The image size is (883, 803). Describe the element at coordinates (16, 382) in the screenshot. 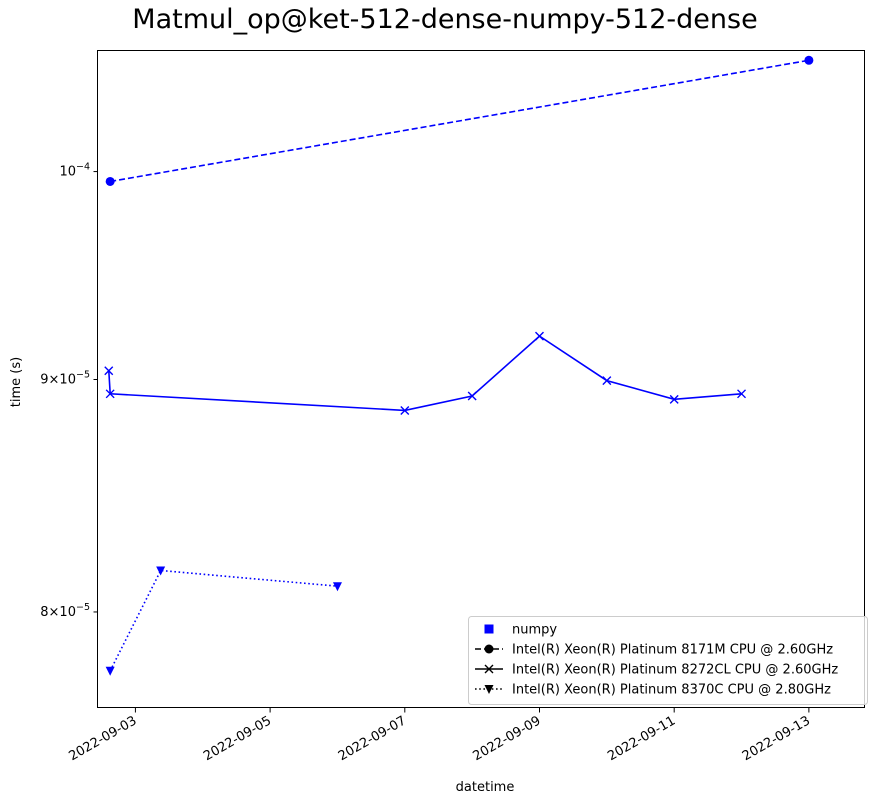

I see `y-axis-label: time (s)` at that location.